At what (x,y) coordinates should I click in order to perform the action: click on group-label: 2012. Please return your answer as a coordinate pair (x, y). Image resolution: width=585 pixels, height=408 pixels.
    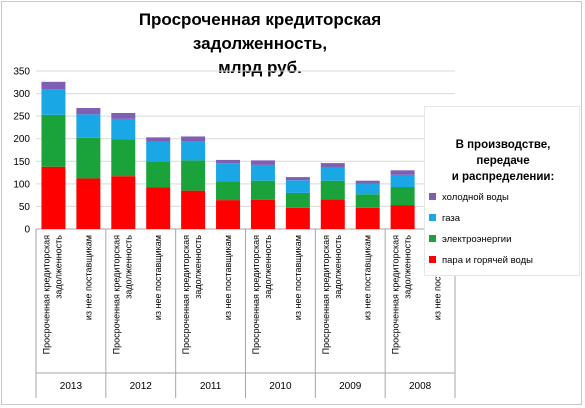
    Looking at the image, I should click on (141, 386).